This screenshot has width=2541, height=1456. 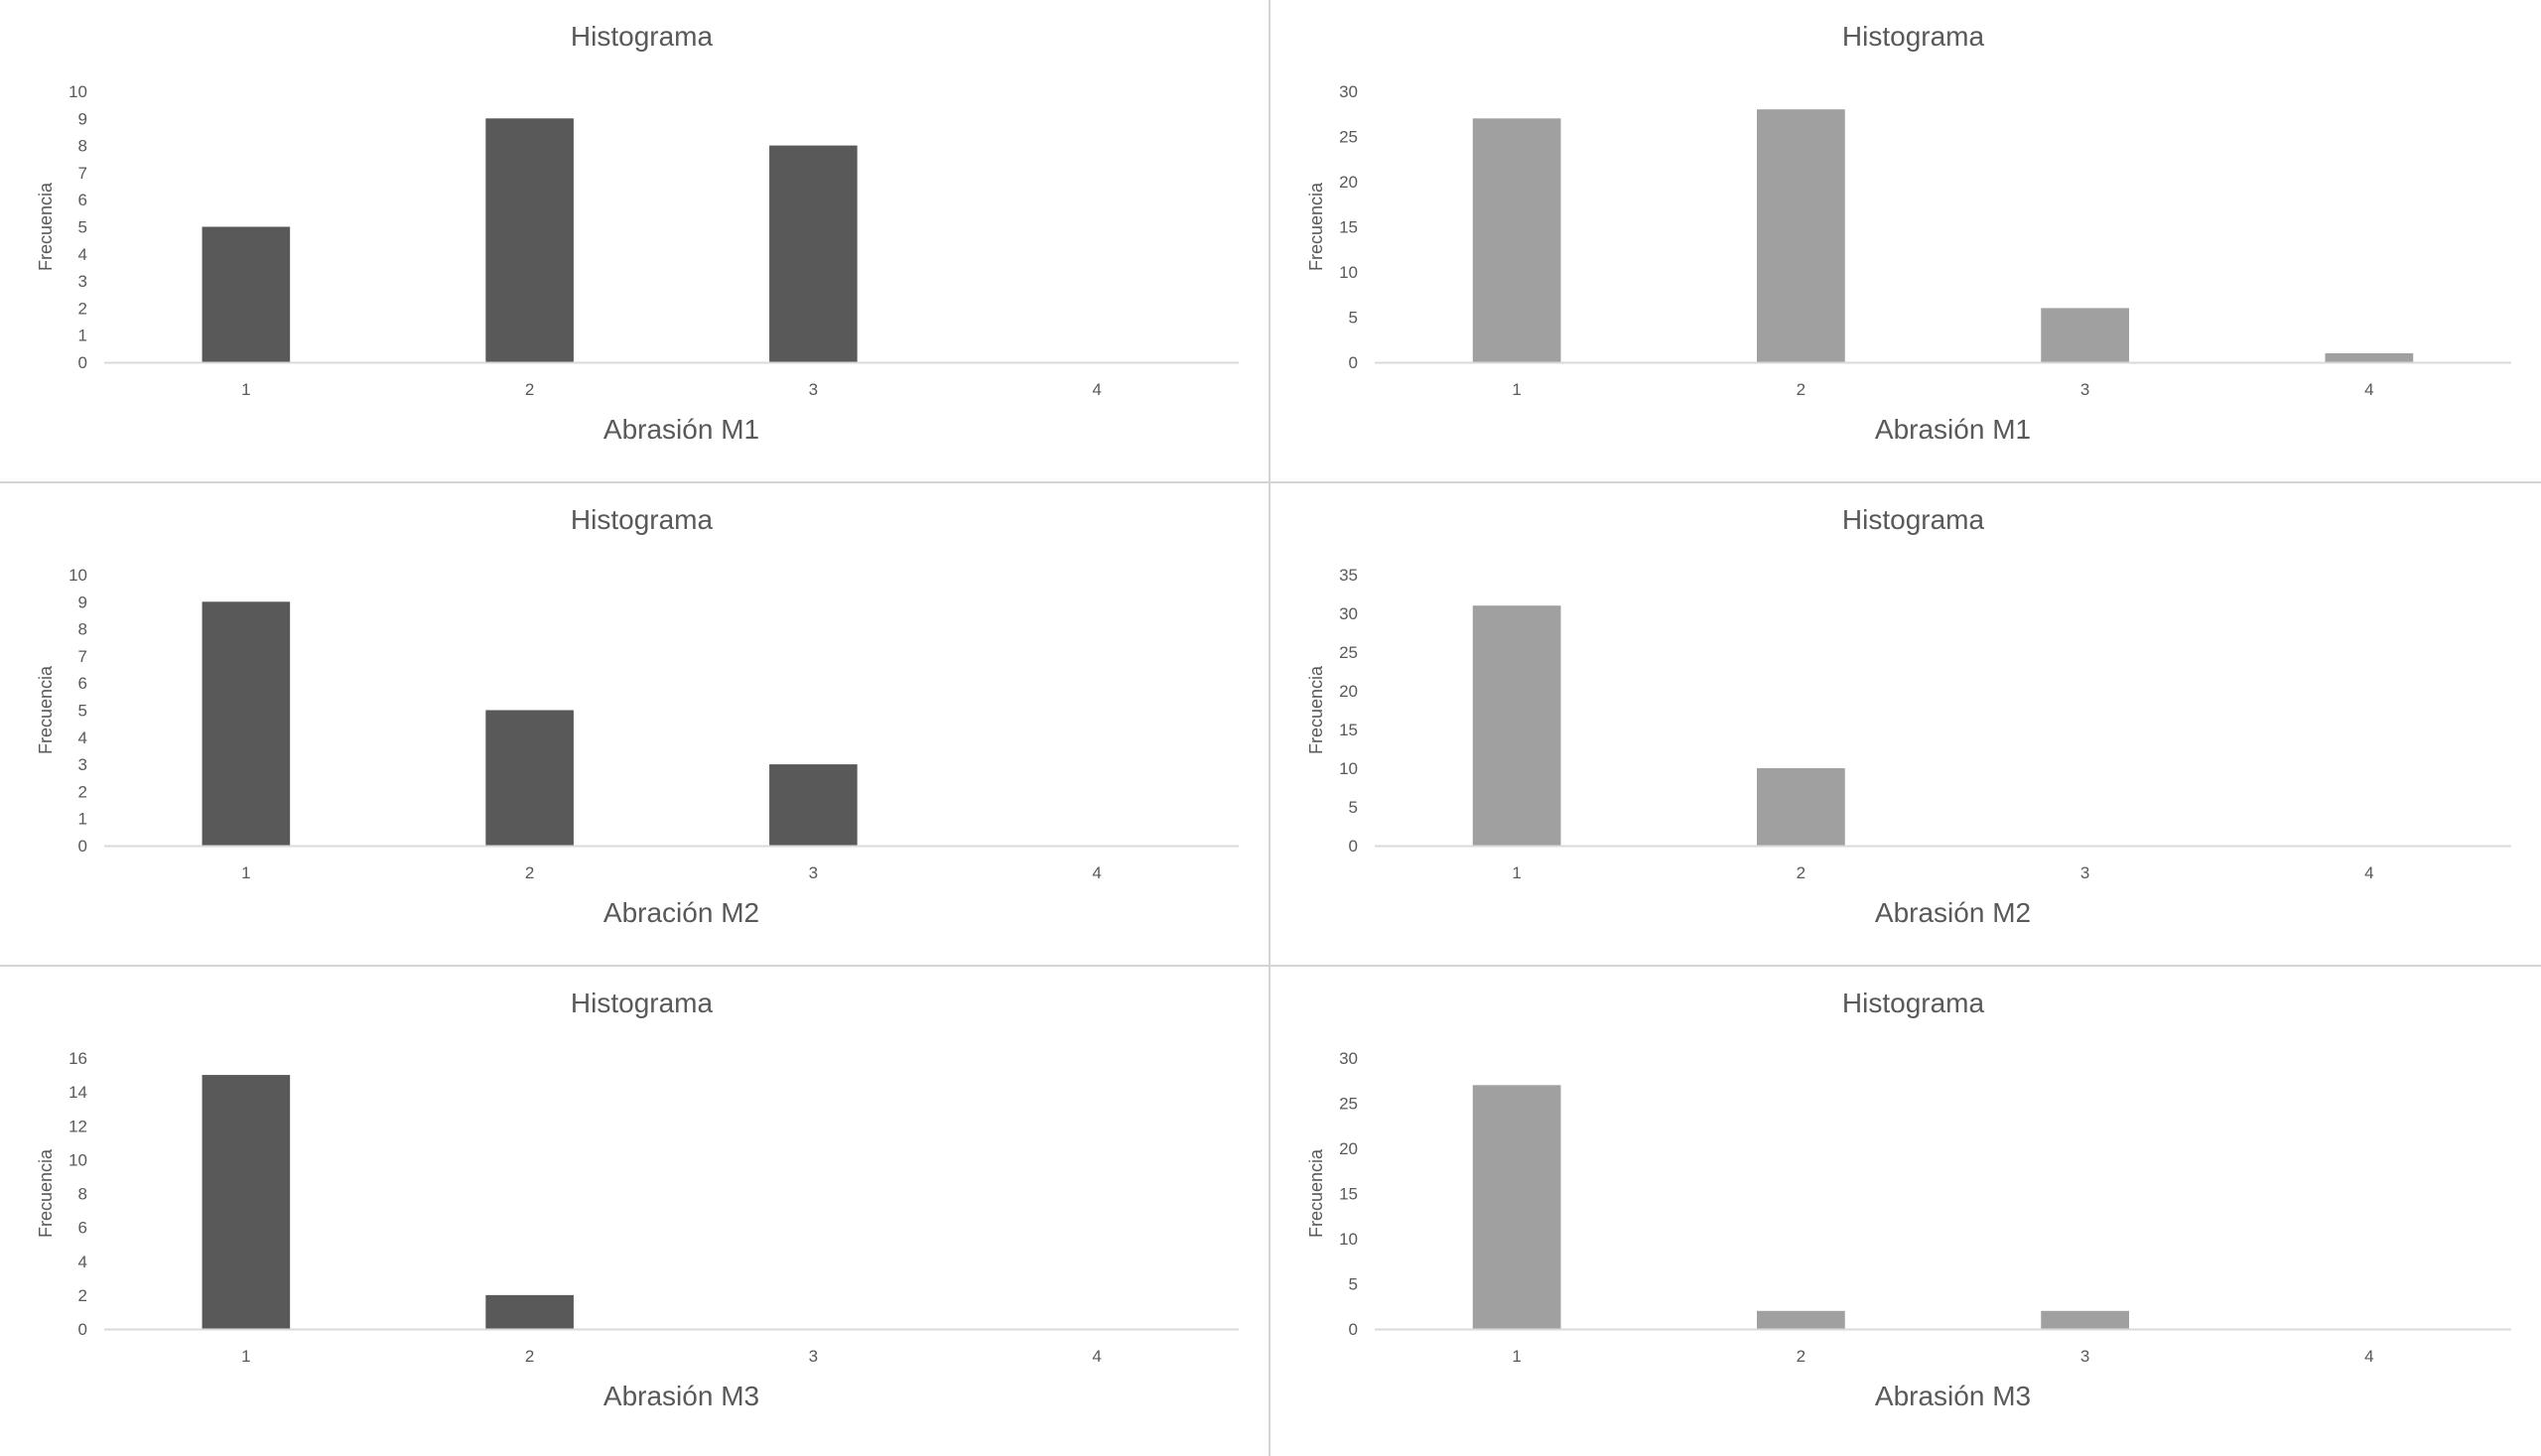 What do you see at coordinates (681, 912) in the screenshot?
I see `x-axis-label: Abración M2` at bounding box center [681, 912].